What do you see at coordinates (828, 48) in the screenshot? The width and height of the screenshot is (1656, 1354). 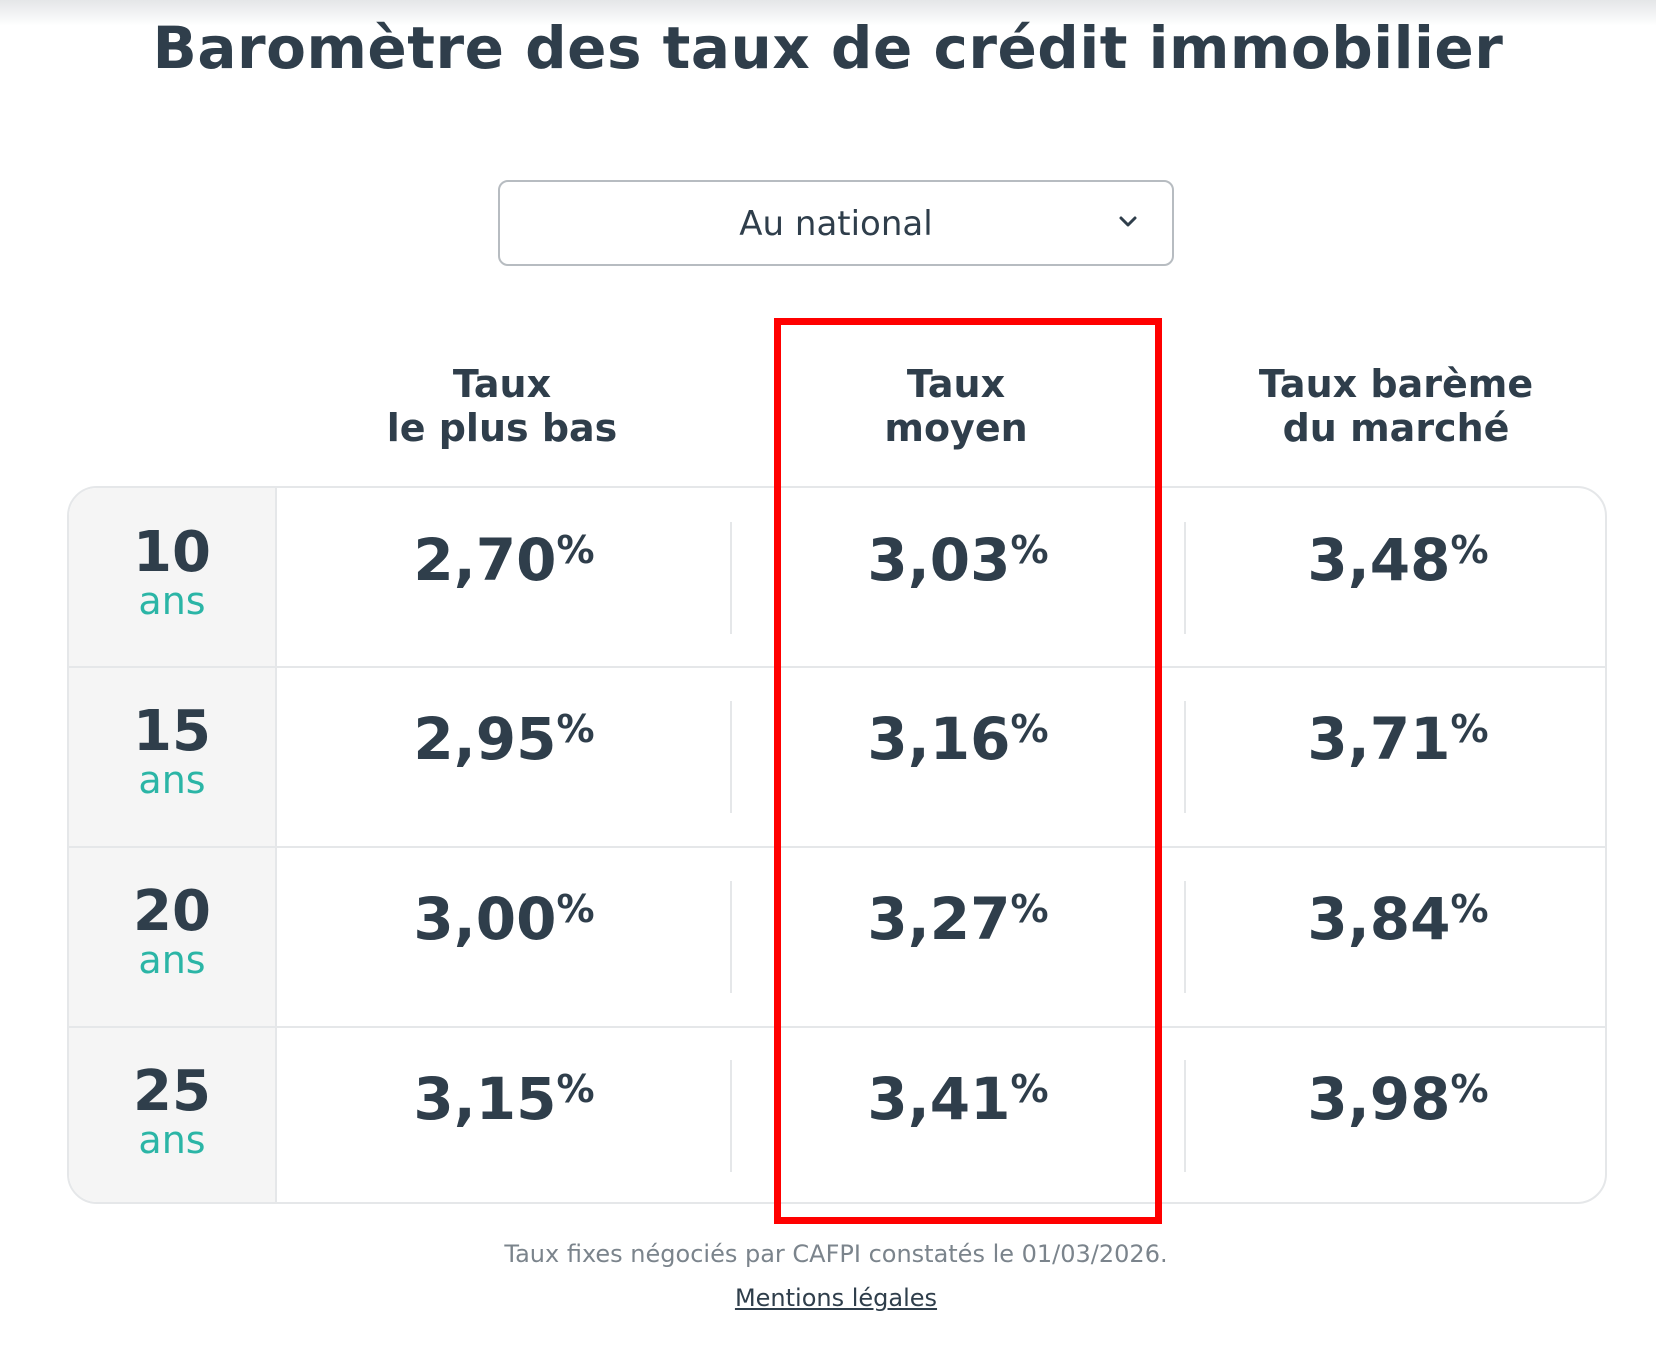 I see `page-title: Baromètre des taux de crédit immobilier` at bounding box center [828, 48].